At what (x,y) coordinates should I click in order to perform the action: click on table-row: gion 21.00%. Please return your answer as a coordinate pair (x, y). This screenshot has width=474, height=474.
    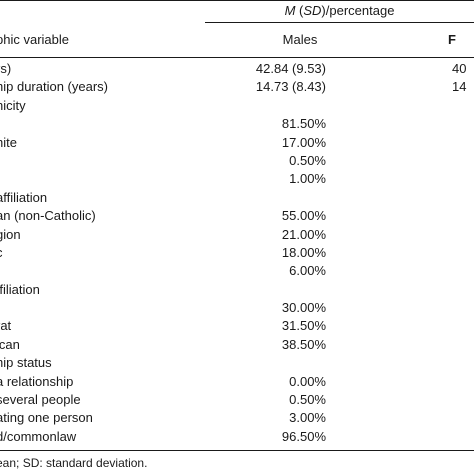
    Looking at the image, I should click on (237, 235).